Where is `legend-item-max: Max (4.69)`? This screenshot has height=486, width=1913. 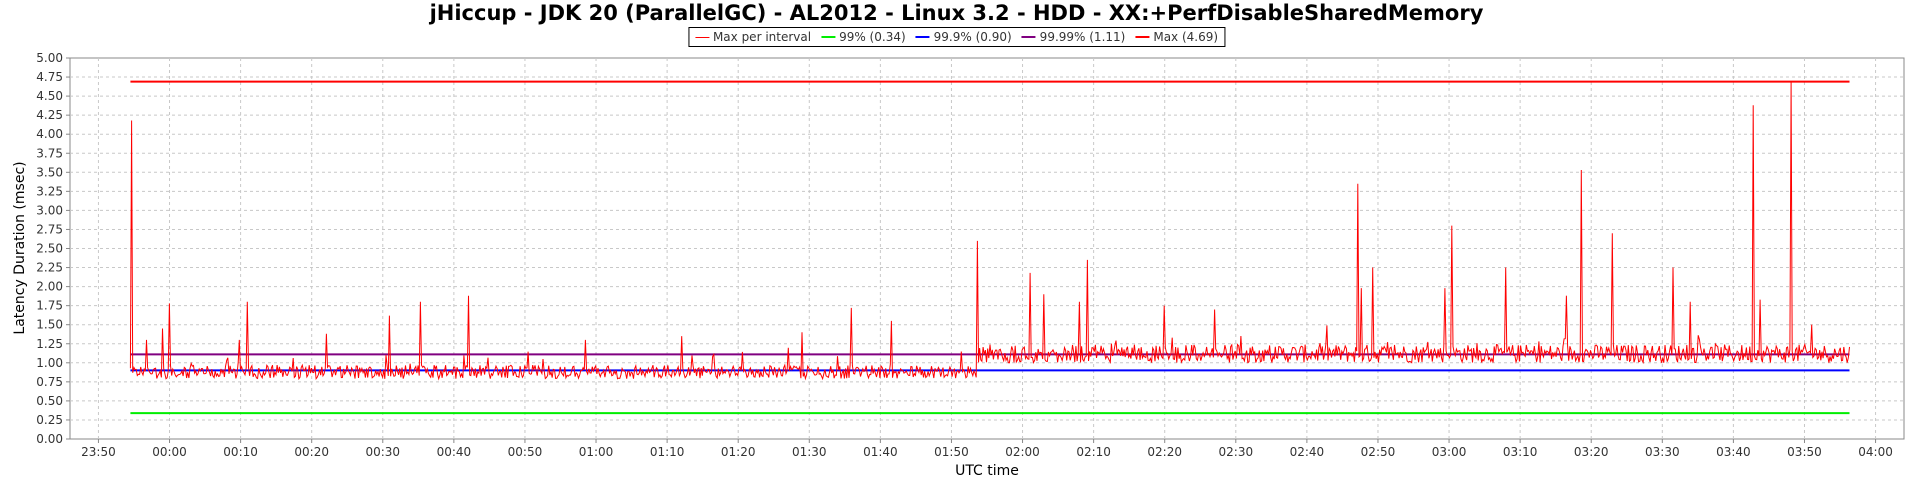 legend-item-max: Max (4.69) is located at coordinates (1176, 37).